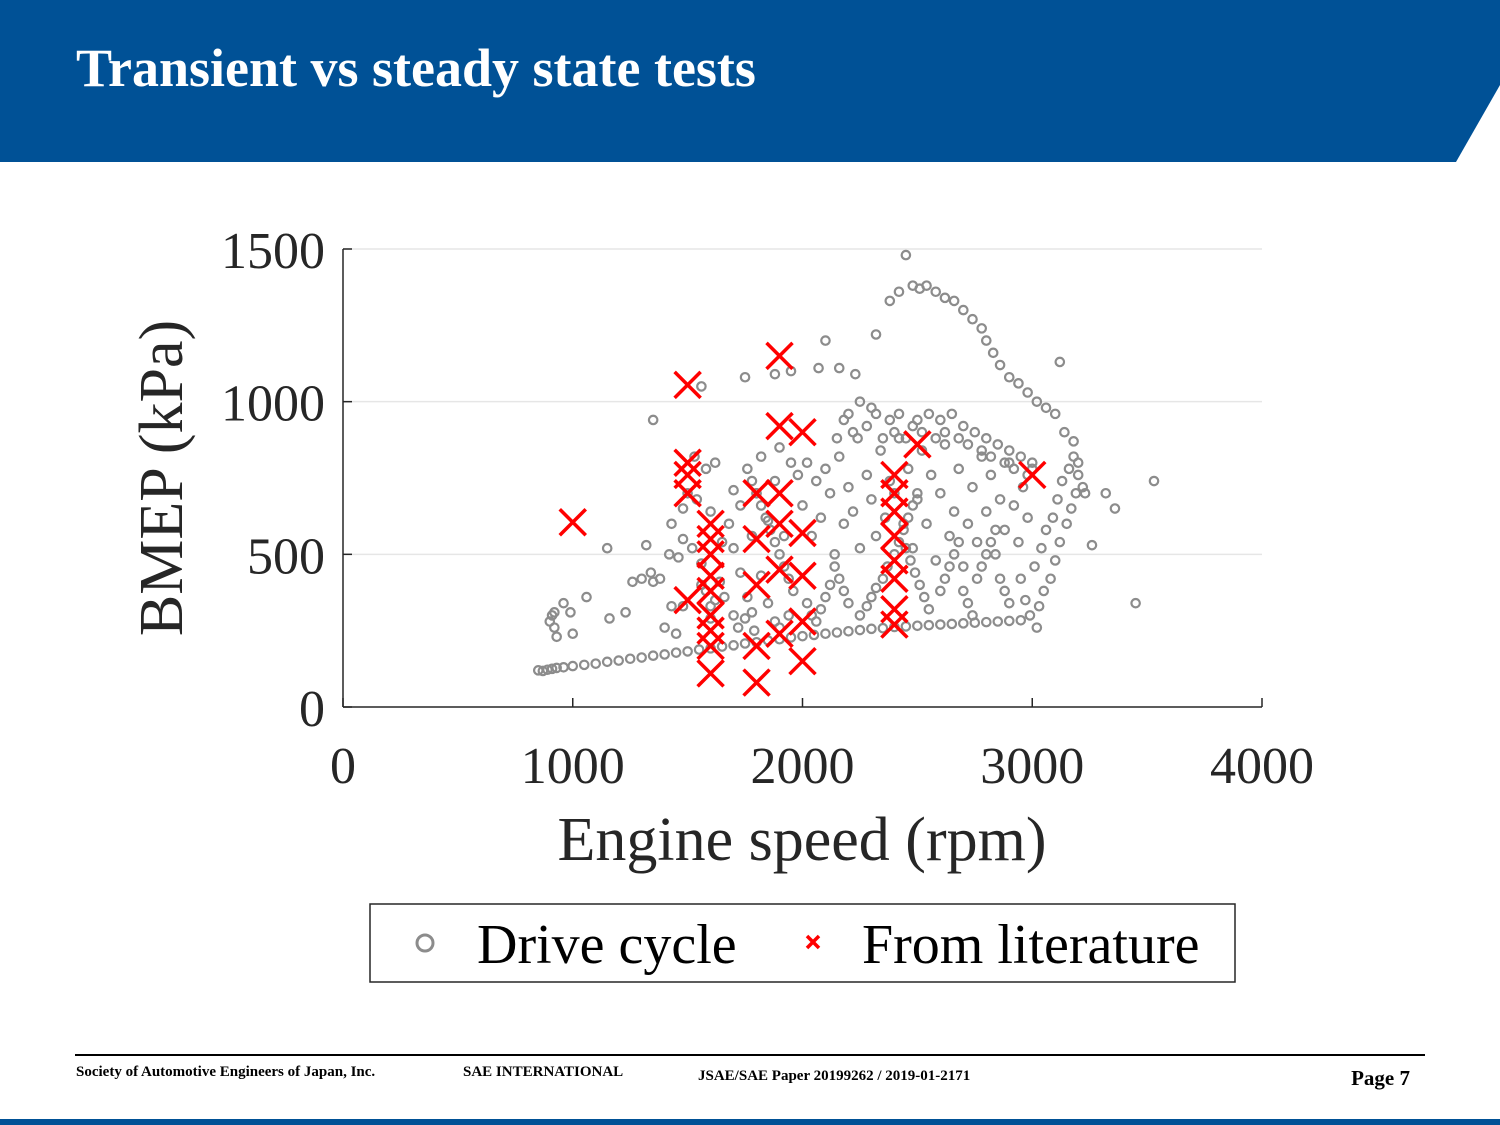  What do you see at coordinates (813, 942) in the screenshot?
I see `legend-marker-from-literature` at bounding box center [813, 942].